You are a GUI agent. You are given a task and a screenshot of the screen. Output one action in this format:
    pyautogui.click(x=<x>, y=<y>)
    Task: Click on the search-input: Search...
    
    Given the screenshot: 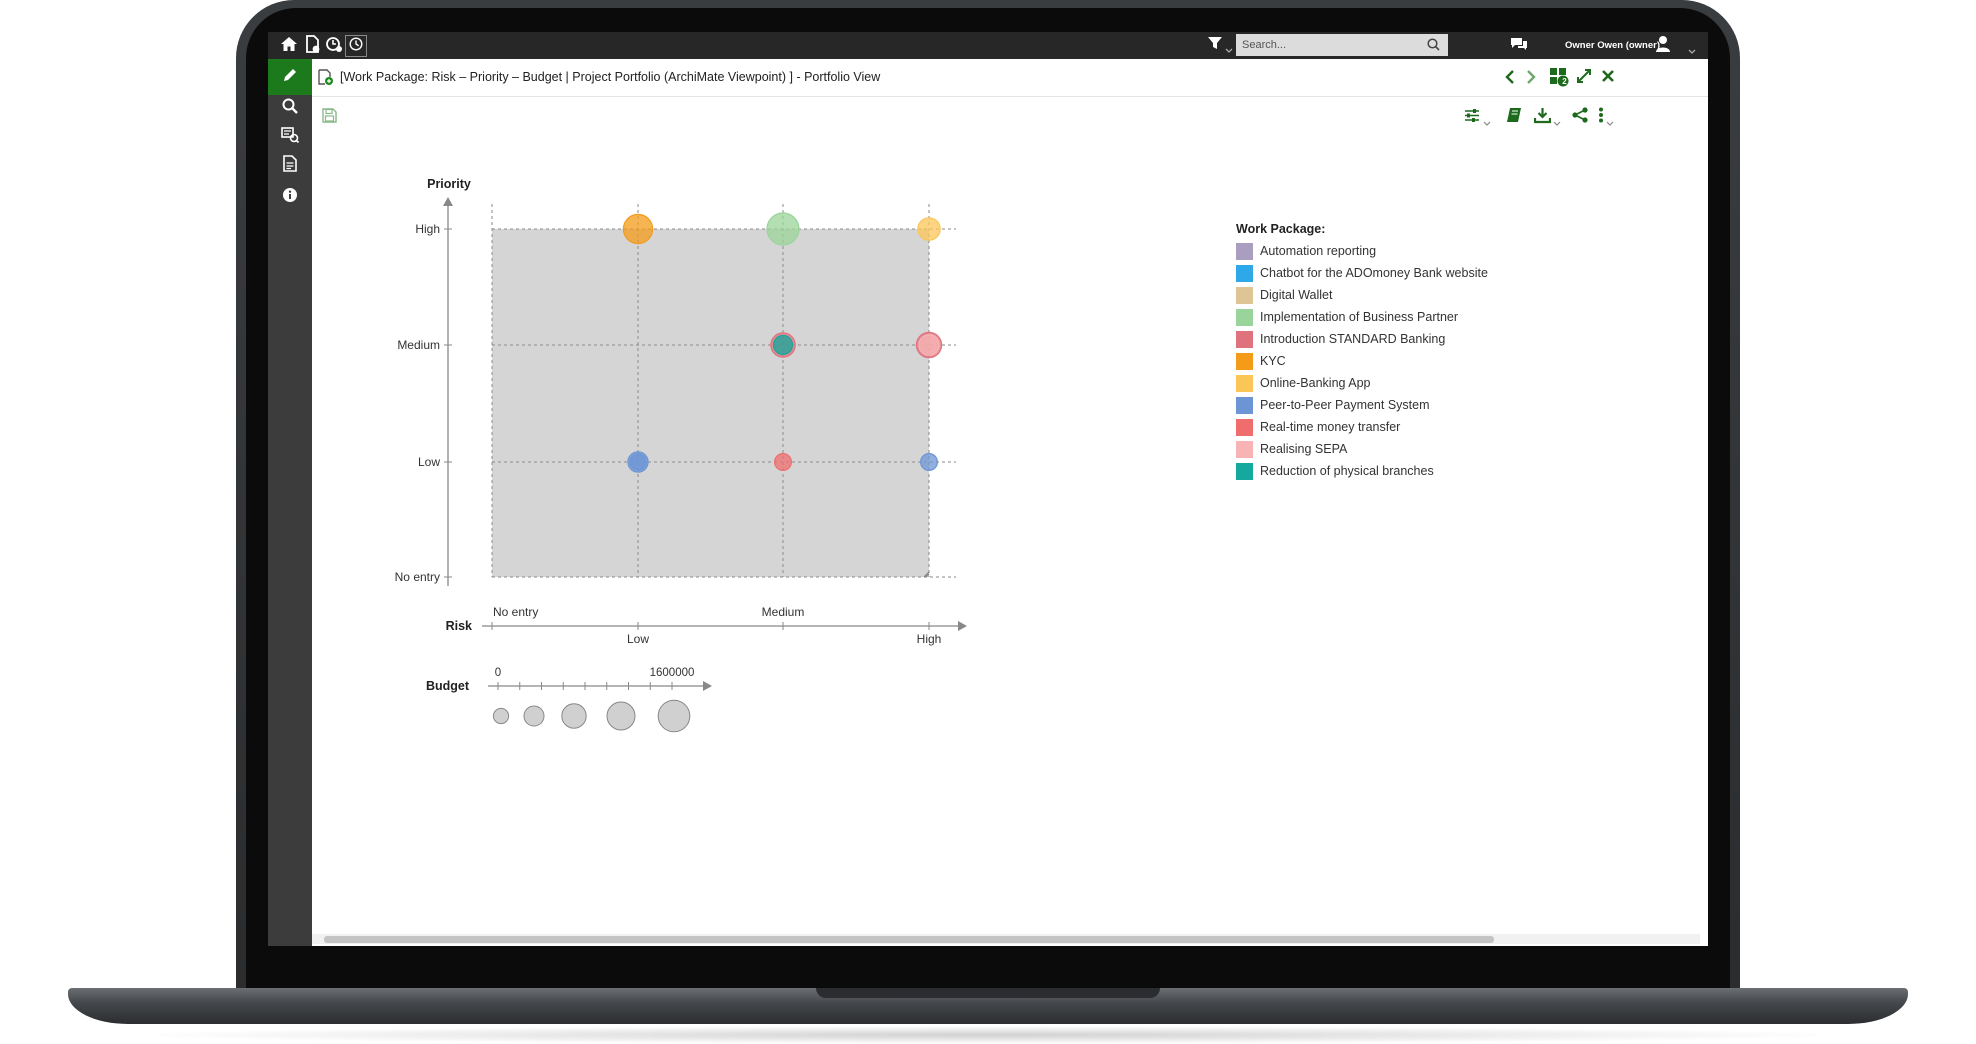 What is the action you would take?
    pyautogui.click(x=1342, y=45)
    